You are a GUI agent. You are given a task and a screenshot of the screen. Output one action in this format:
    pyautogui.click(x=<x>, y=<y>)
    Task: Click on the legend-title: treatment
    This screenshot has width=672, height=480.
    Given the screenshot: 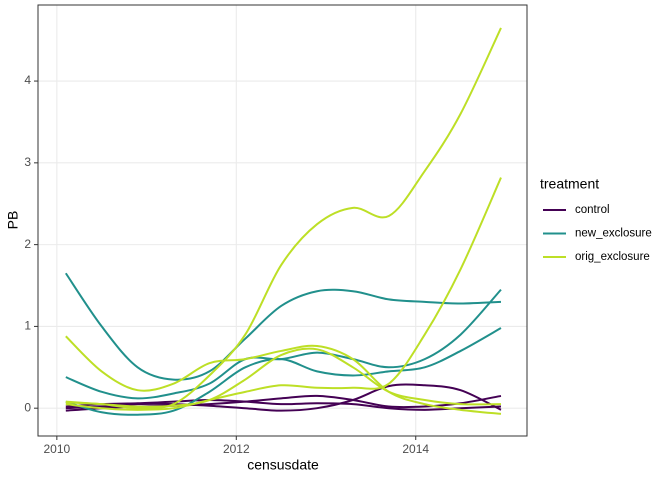 What is the action you would take?
    pyautogui.click(x=569, y=184)
    